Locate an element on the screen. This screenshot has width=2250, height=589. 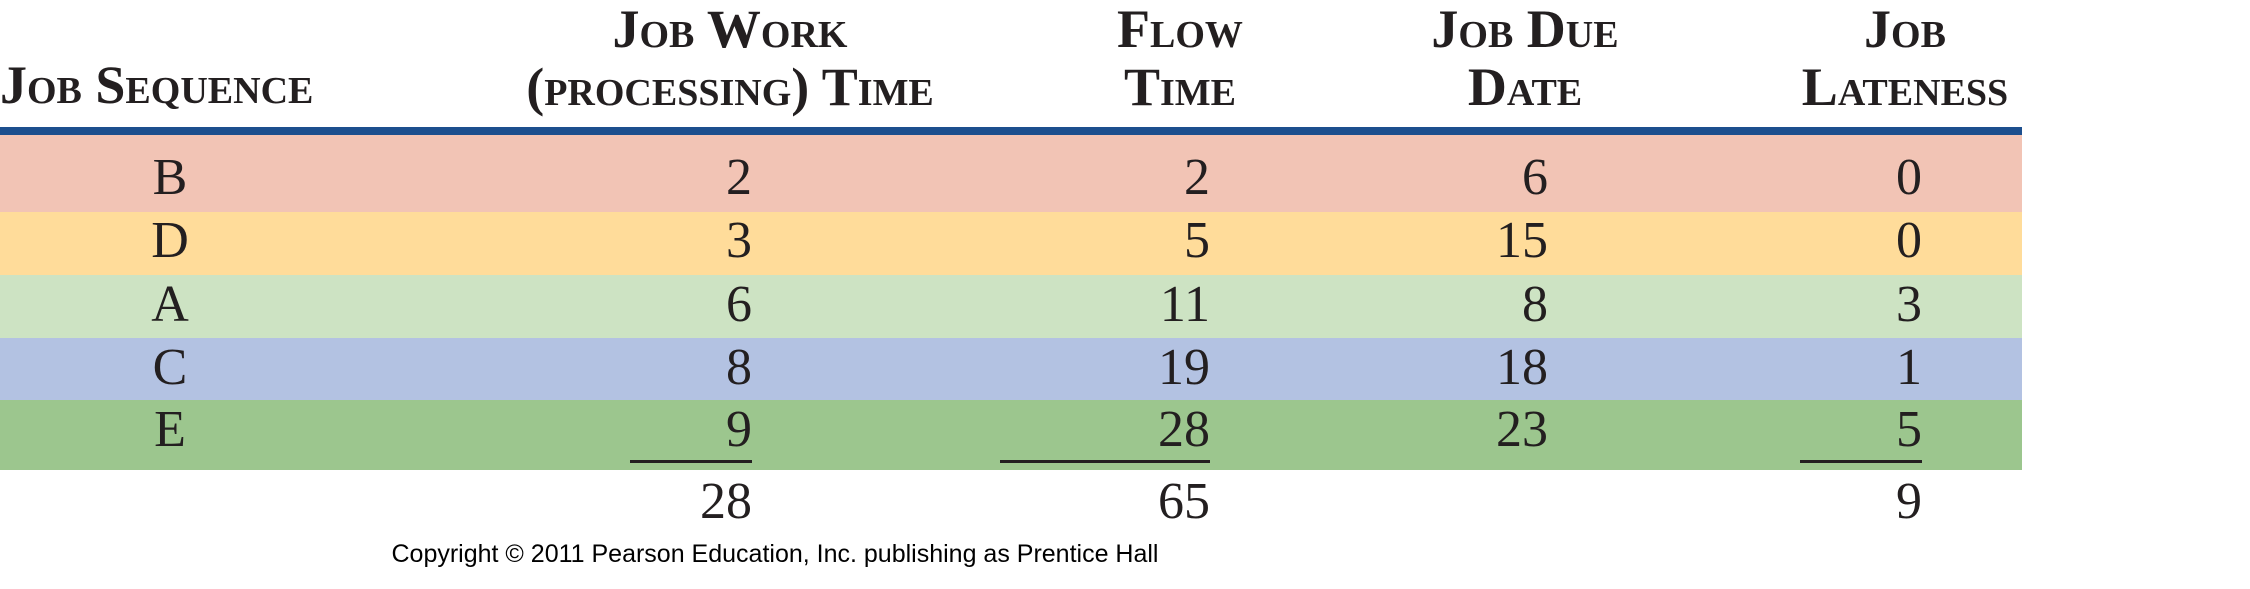
header-job-sequence: Job Sequence is located at coordinates (156, 85).